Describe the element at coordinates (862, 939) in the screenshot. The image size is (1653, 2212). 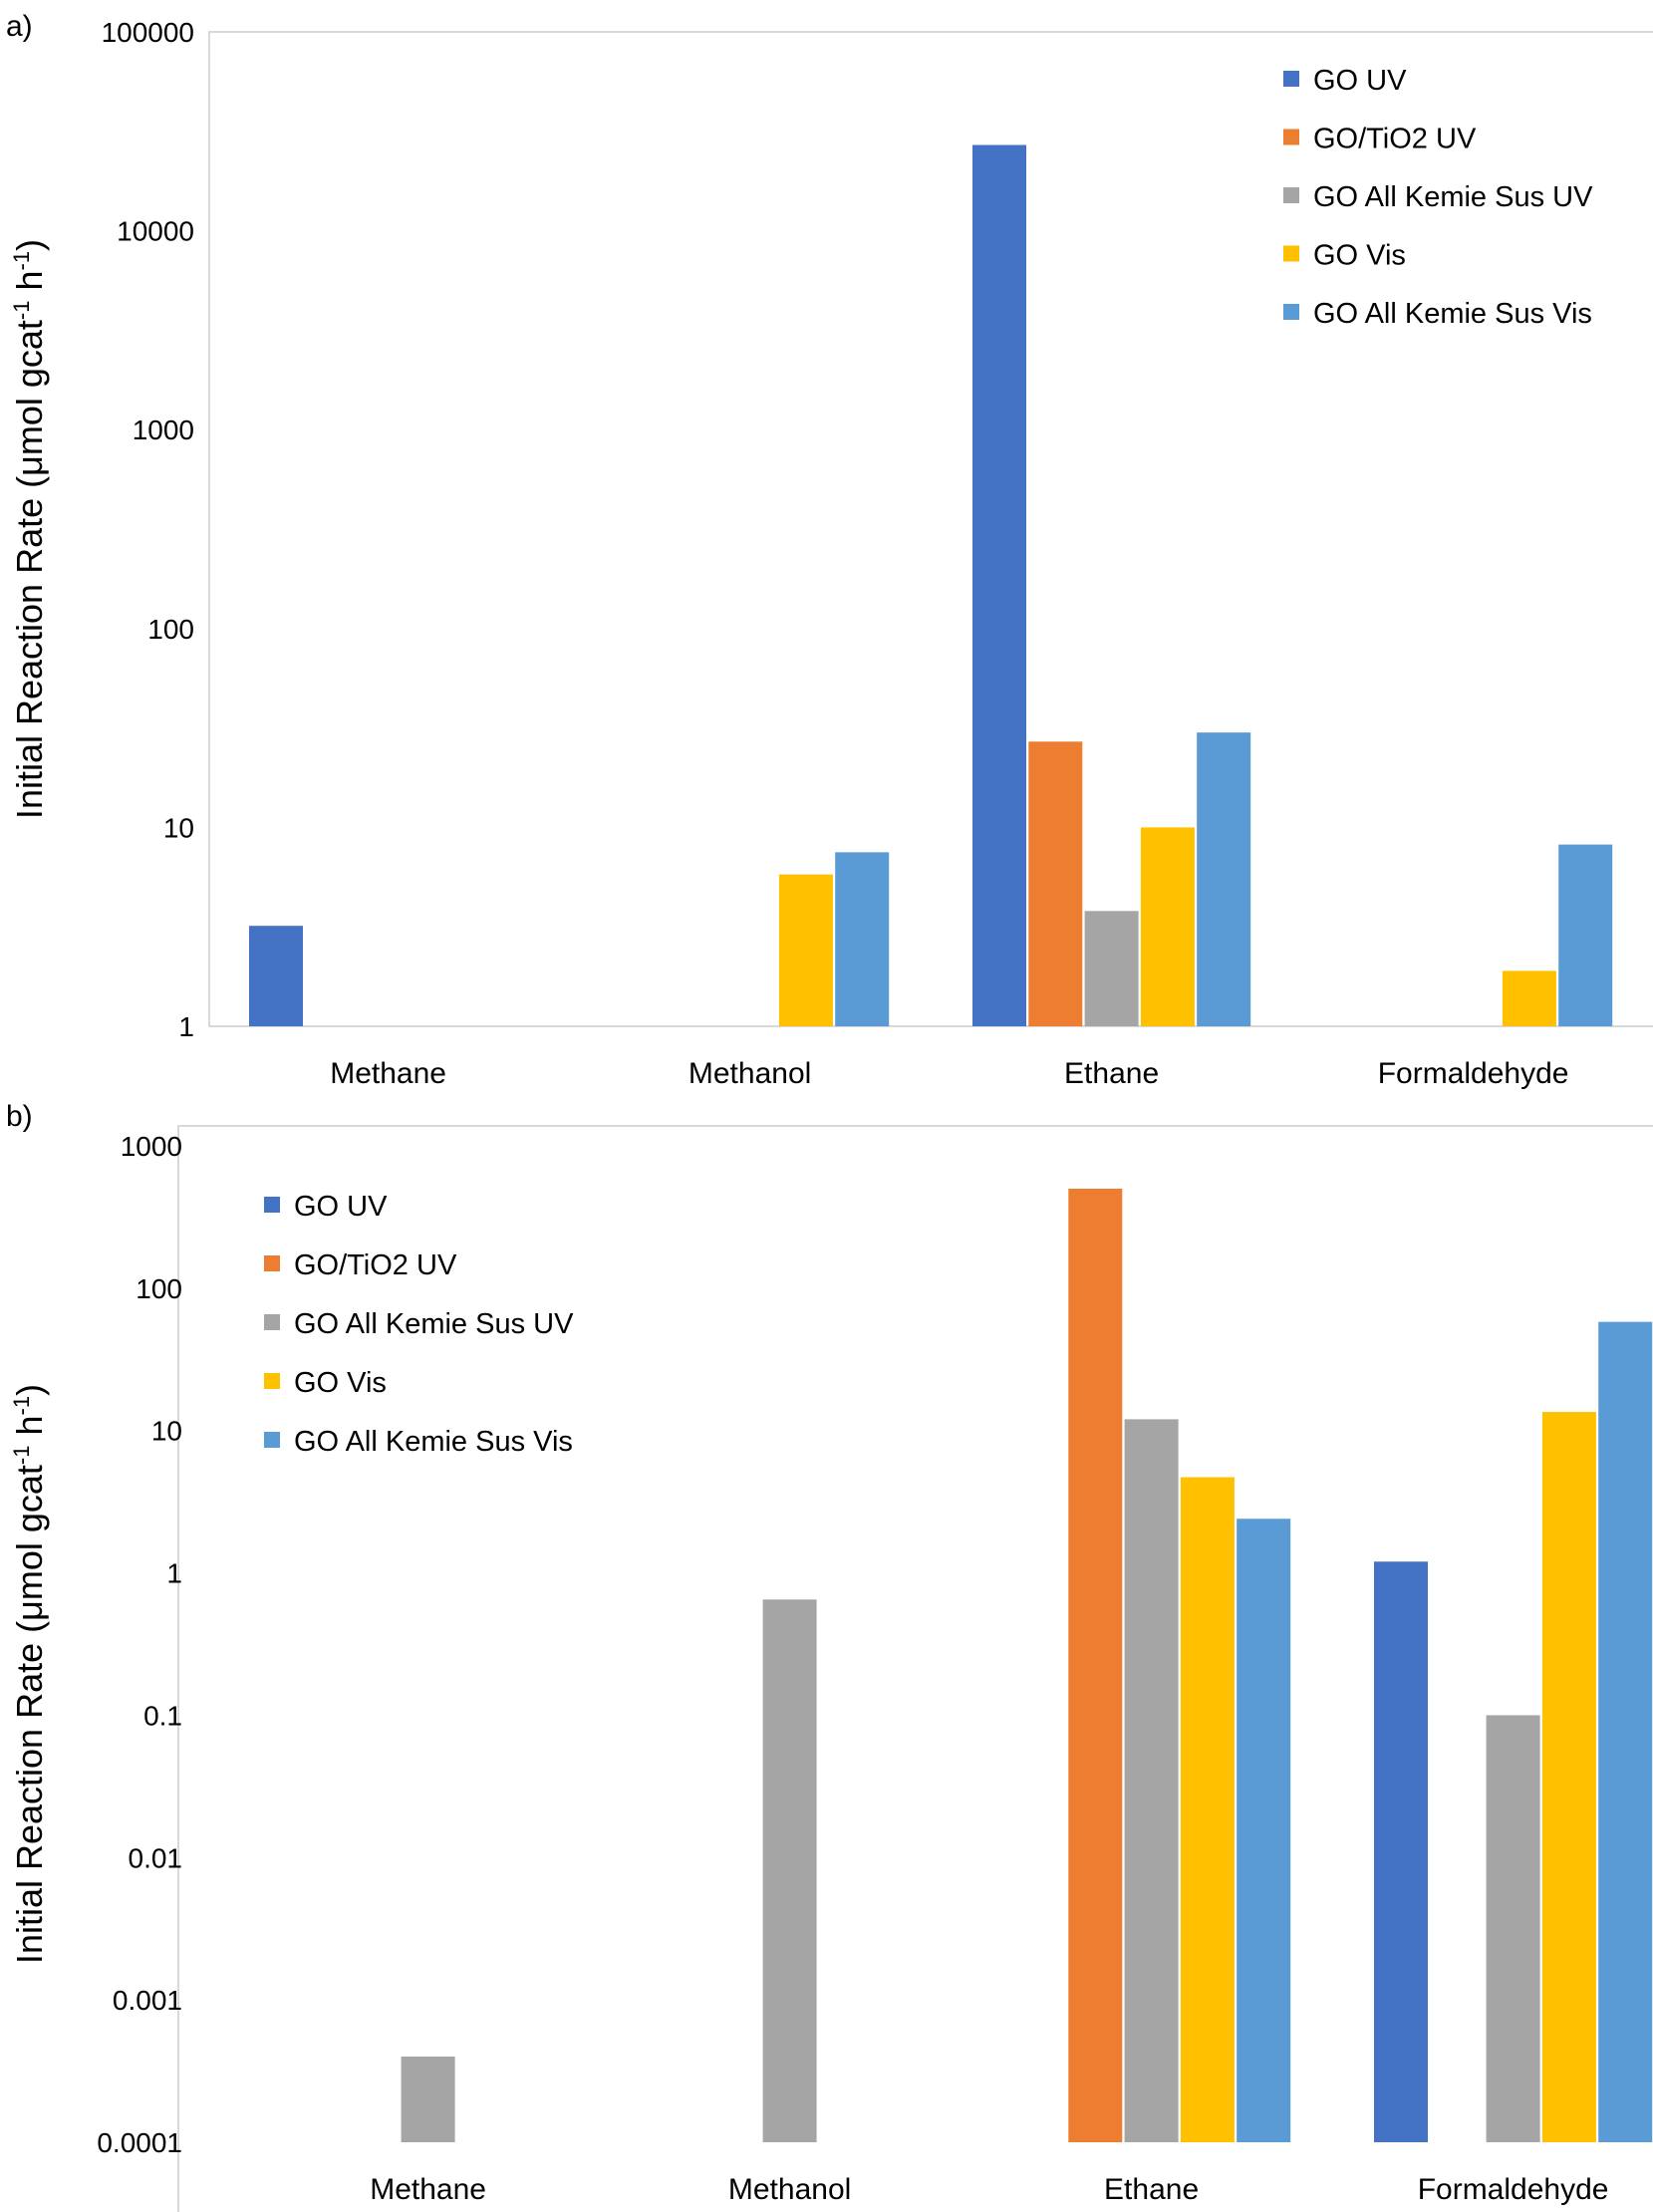
I see `bar-go-all-kemie-sus-vis-methanol` at that location.